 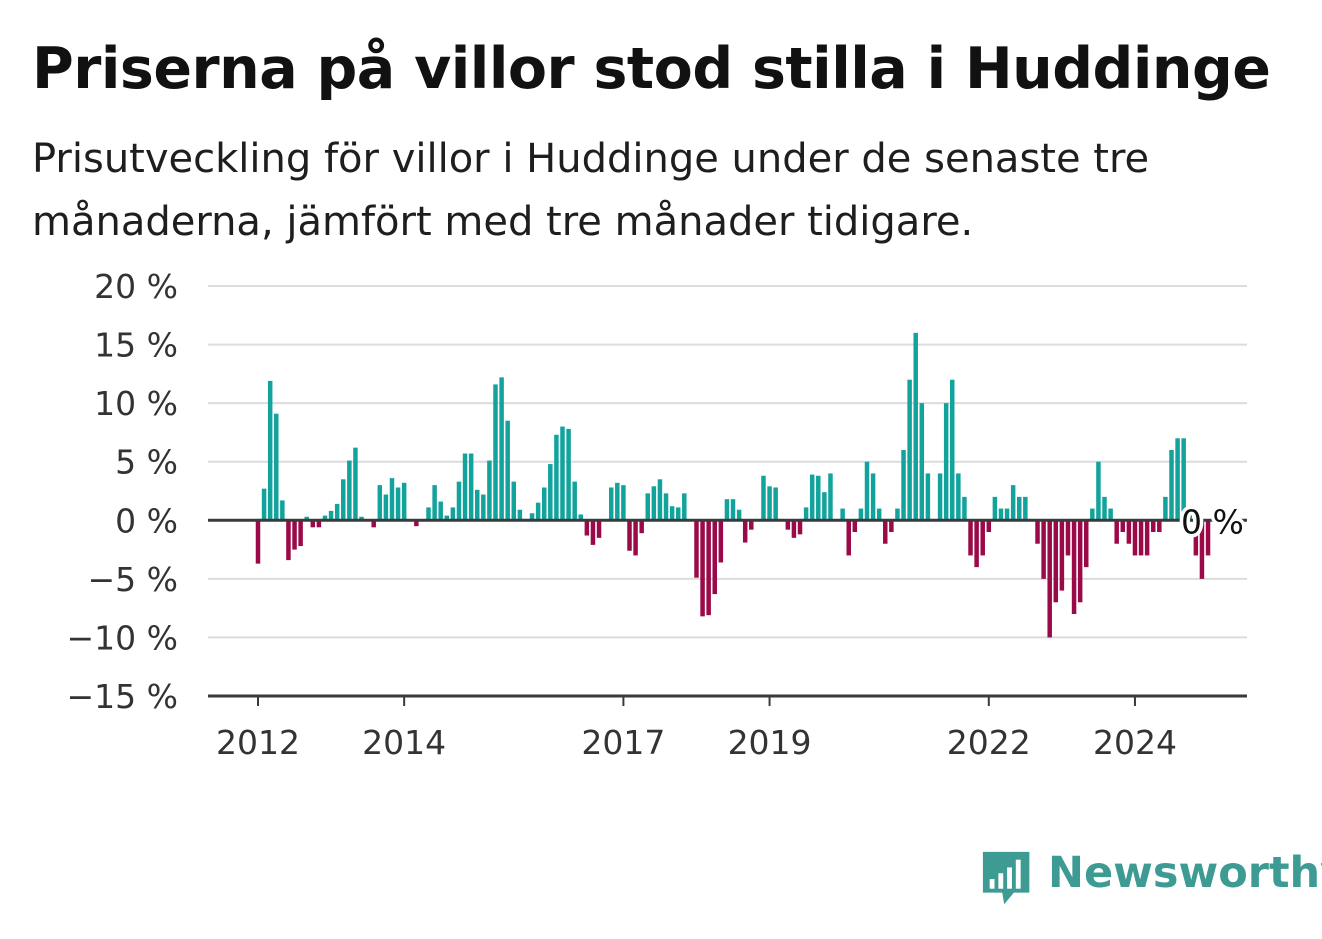 What do you see at coordinates (136, 345) in the screenshot?
I see `y-tick-label: 15 %` at bounding box center [136, 345].